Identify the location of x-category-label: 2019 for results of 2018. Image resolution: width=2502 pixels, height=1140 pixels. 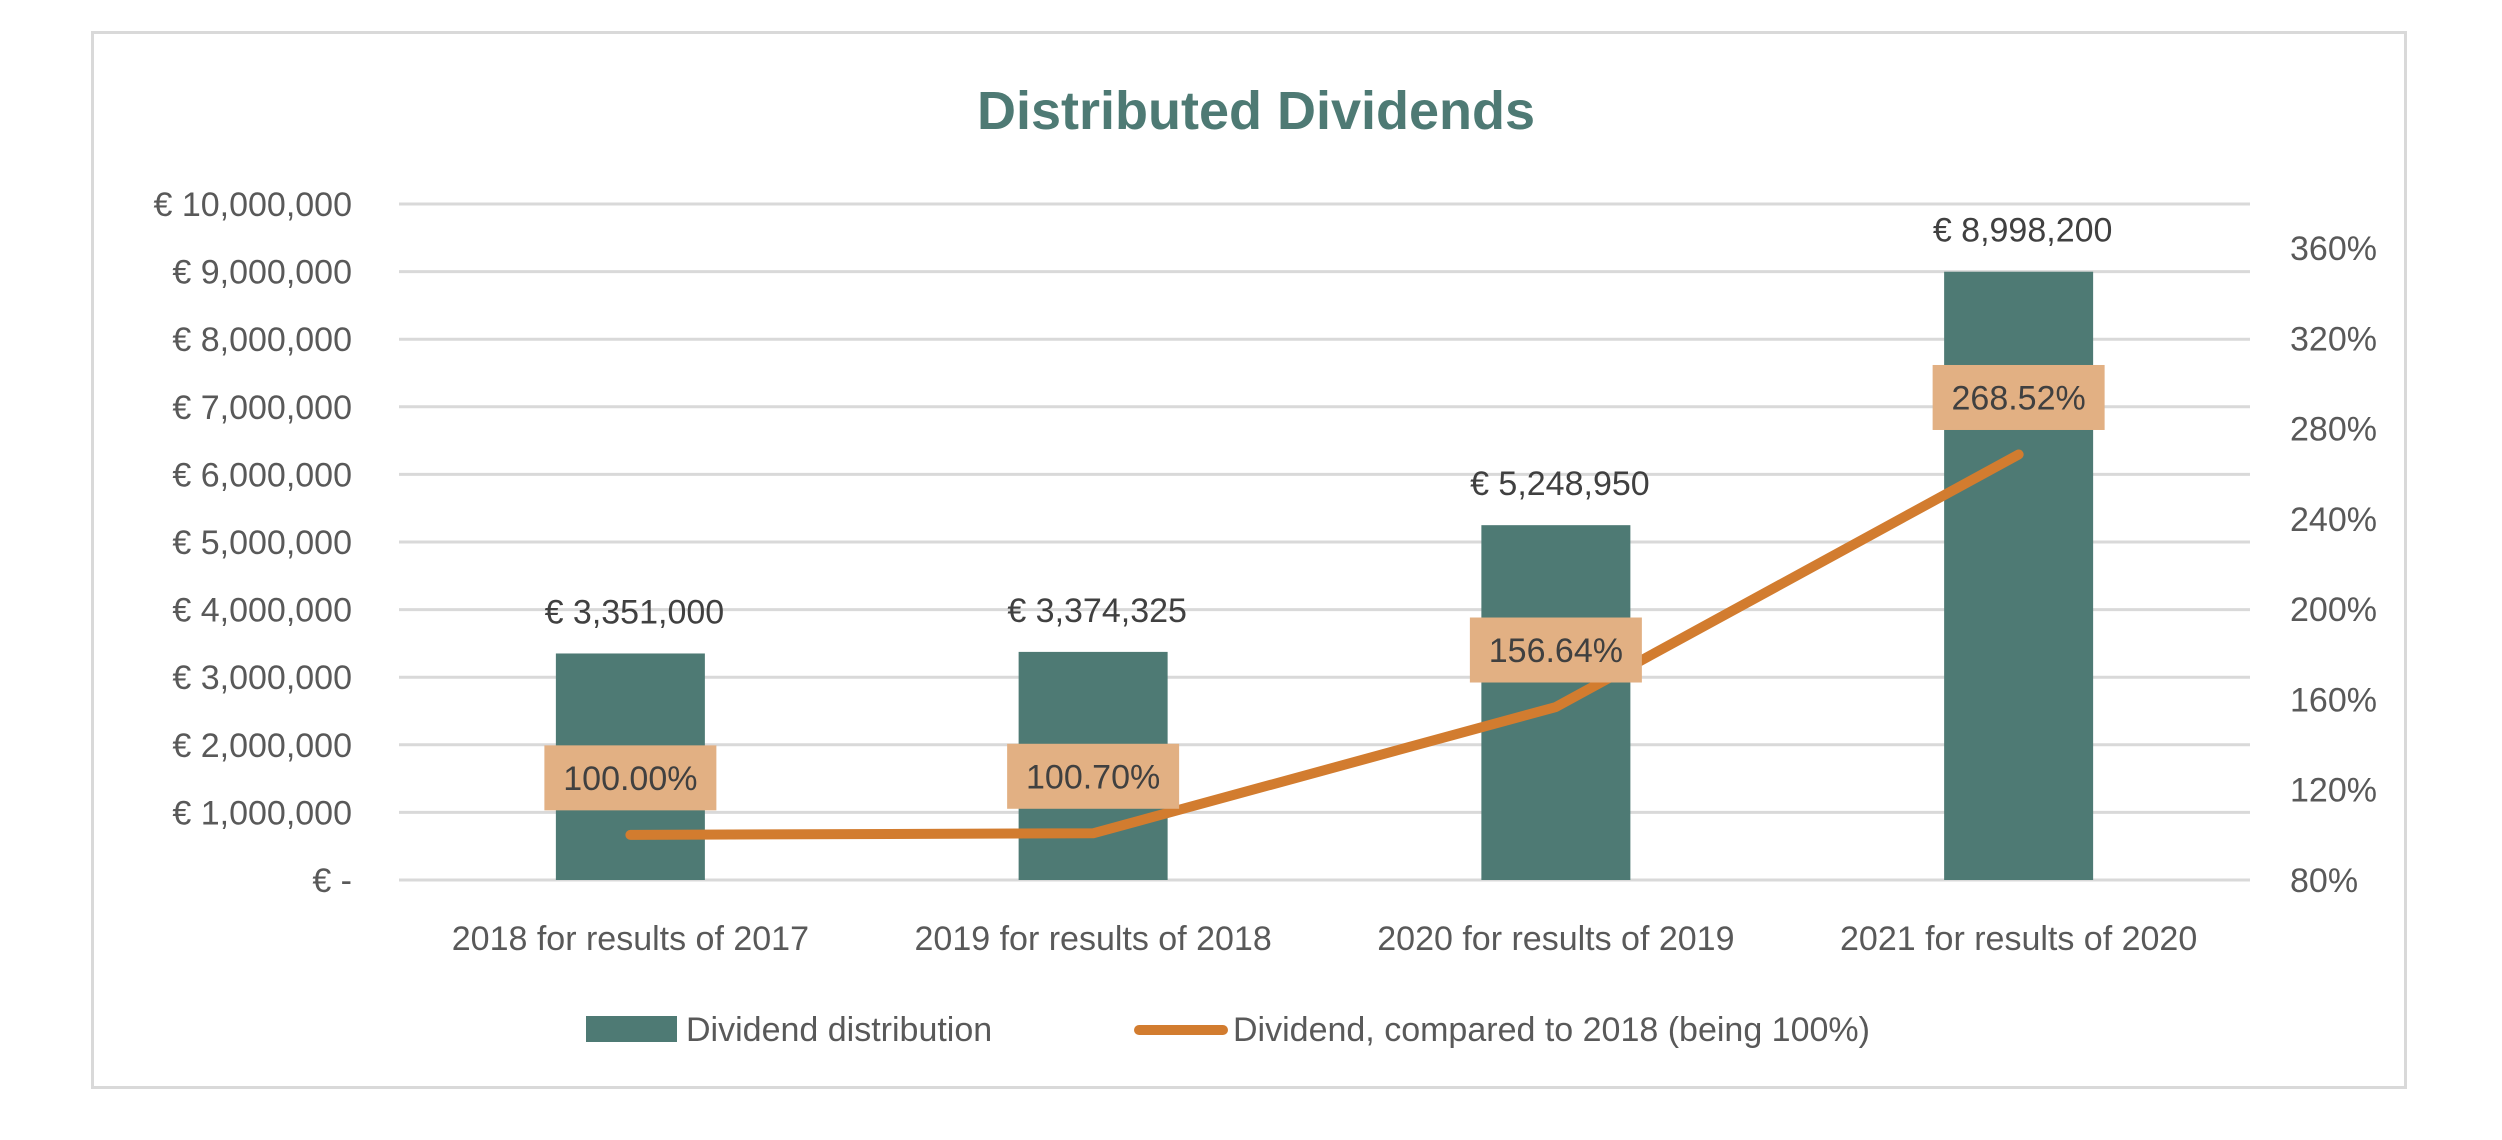
(1093, 939).